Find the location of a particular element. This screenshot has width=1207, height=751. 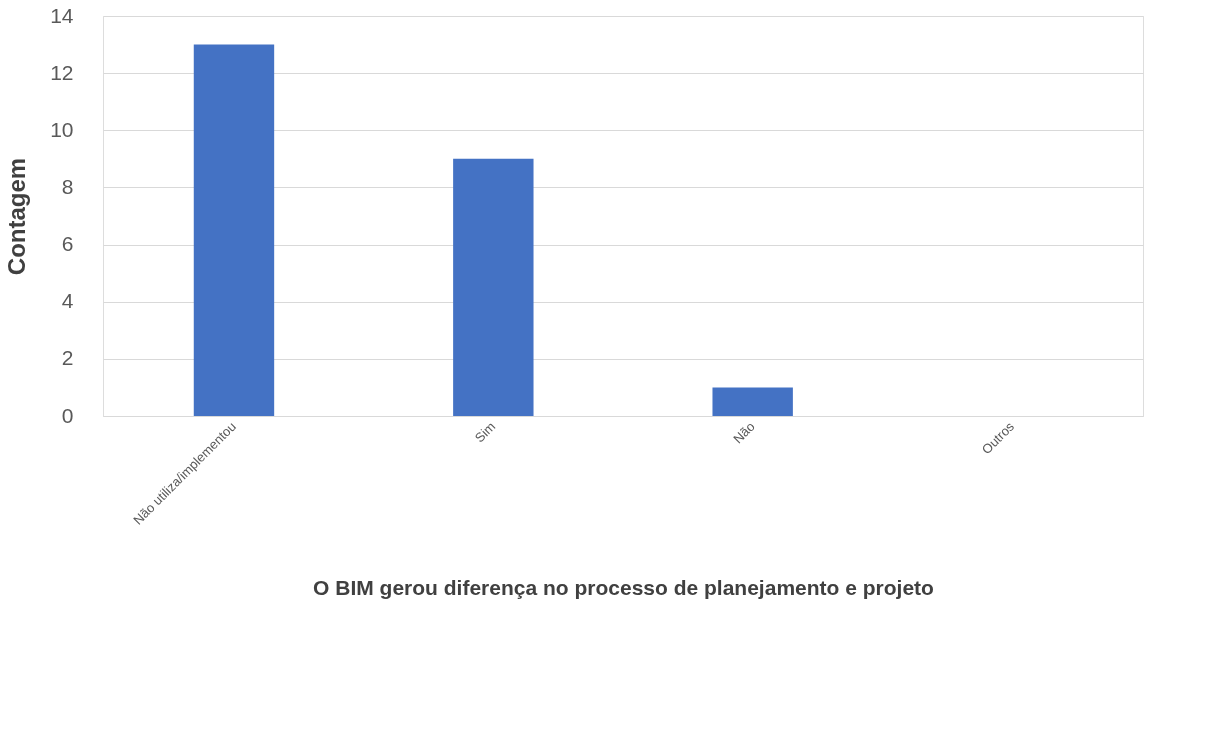

y-tick-label: 0 is located at coordinates (67, 415).